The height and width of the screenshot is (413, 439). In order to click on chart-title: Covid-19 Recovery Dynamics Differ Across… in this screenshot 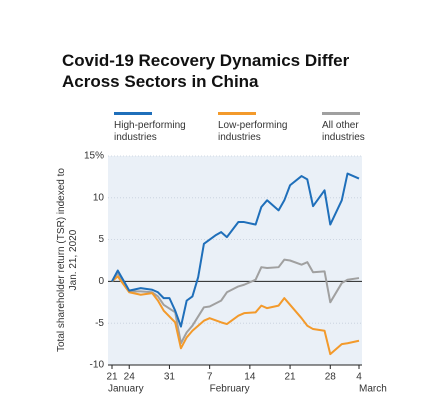, I will do `click(206, 71)`.